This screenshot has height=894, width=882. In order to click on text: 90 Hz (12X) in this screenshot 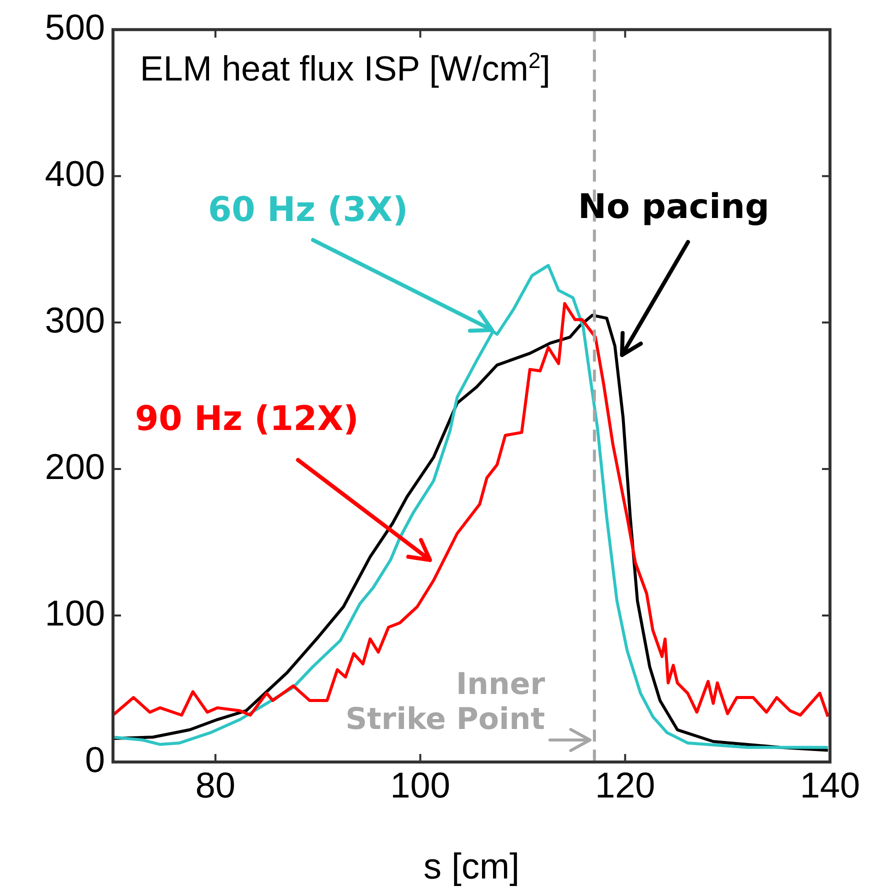, I will do `click(247, 419)`.